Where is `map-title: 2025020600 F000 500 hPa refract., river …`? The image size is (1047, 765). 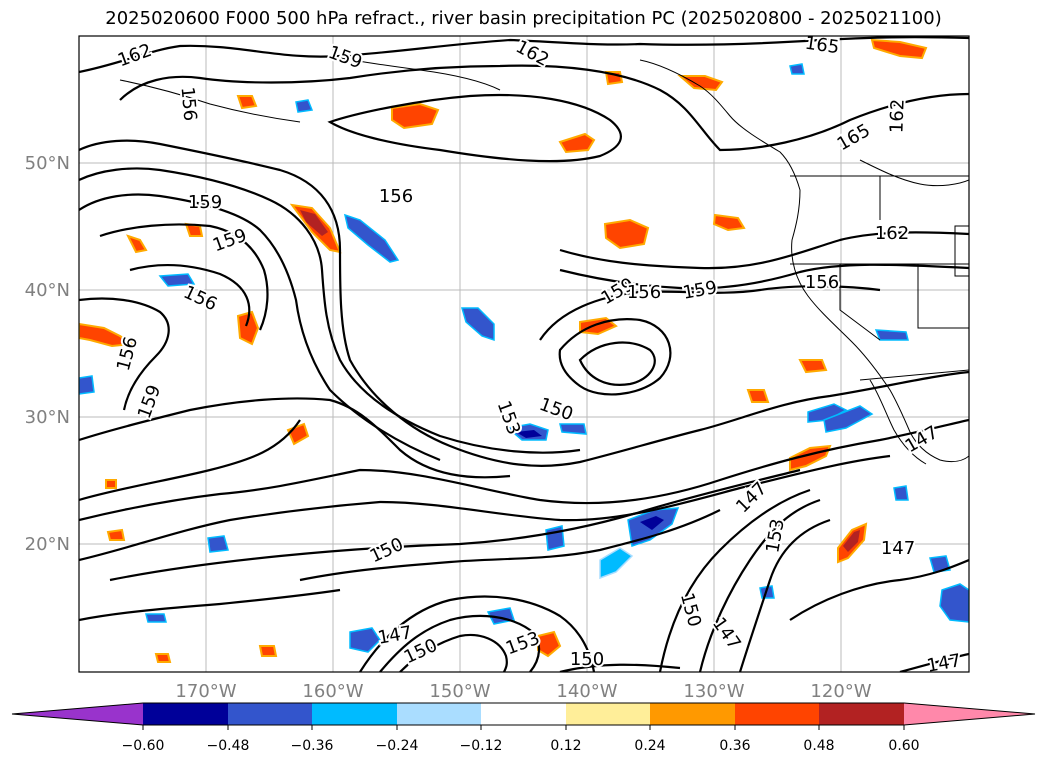
map-title: 2025020600 F000 500 hPa refract., river … is located at coordinates (523, 18).